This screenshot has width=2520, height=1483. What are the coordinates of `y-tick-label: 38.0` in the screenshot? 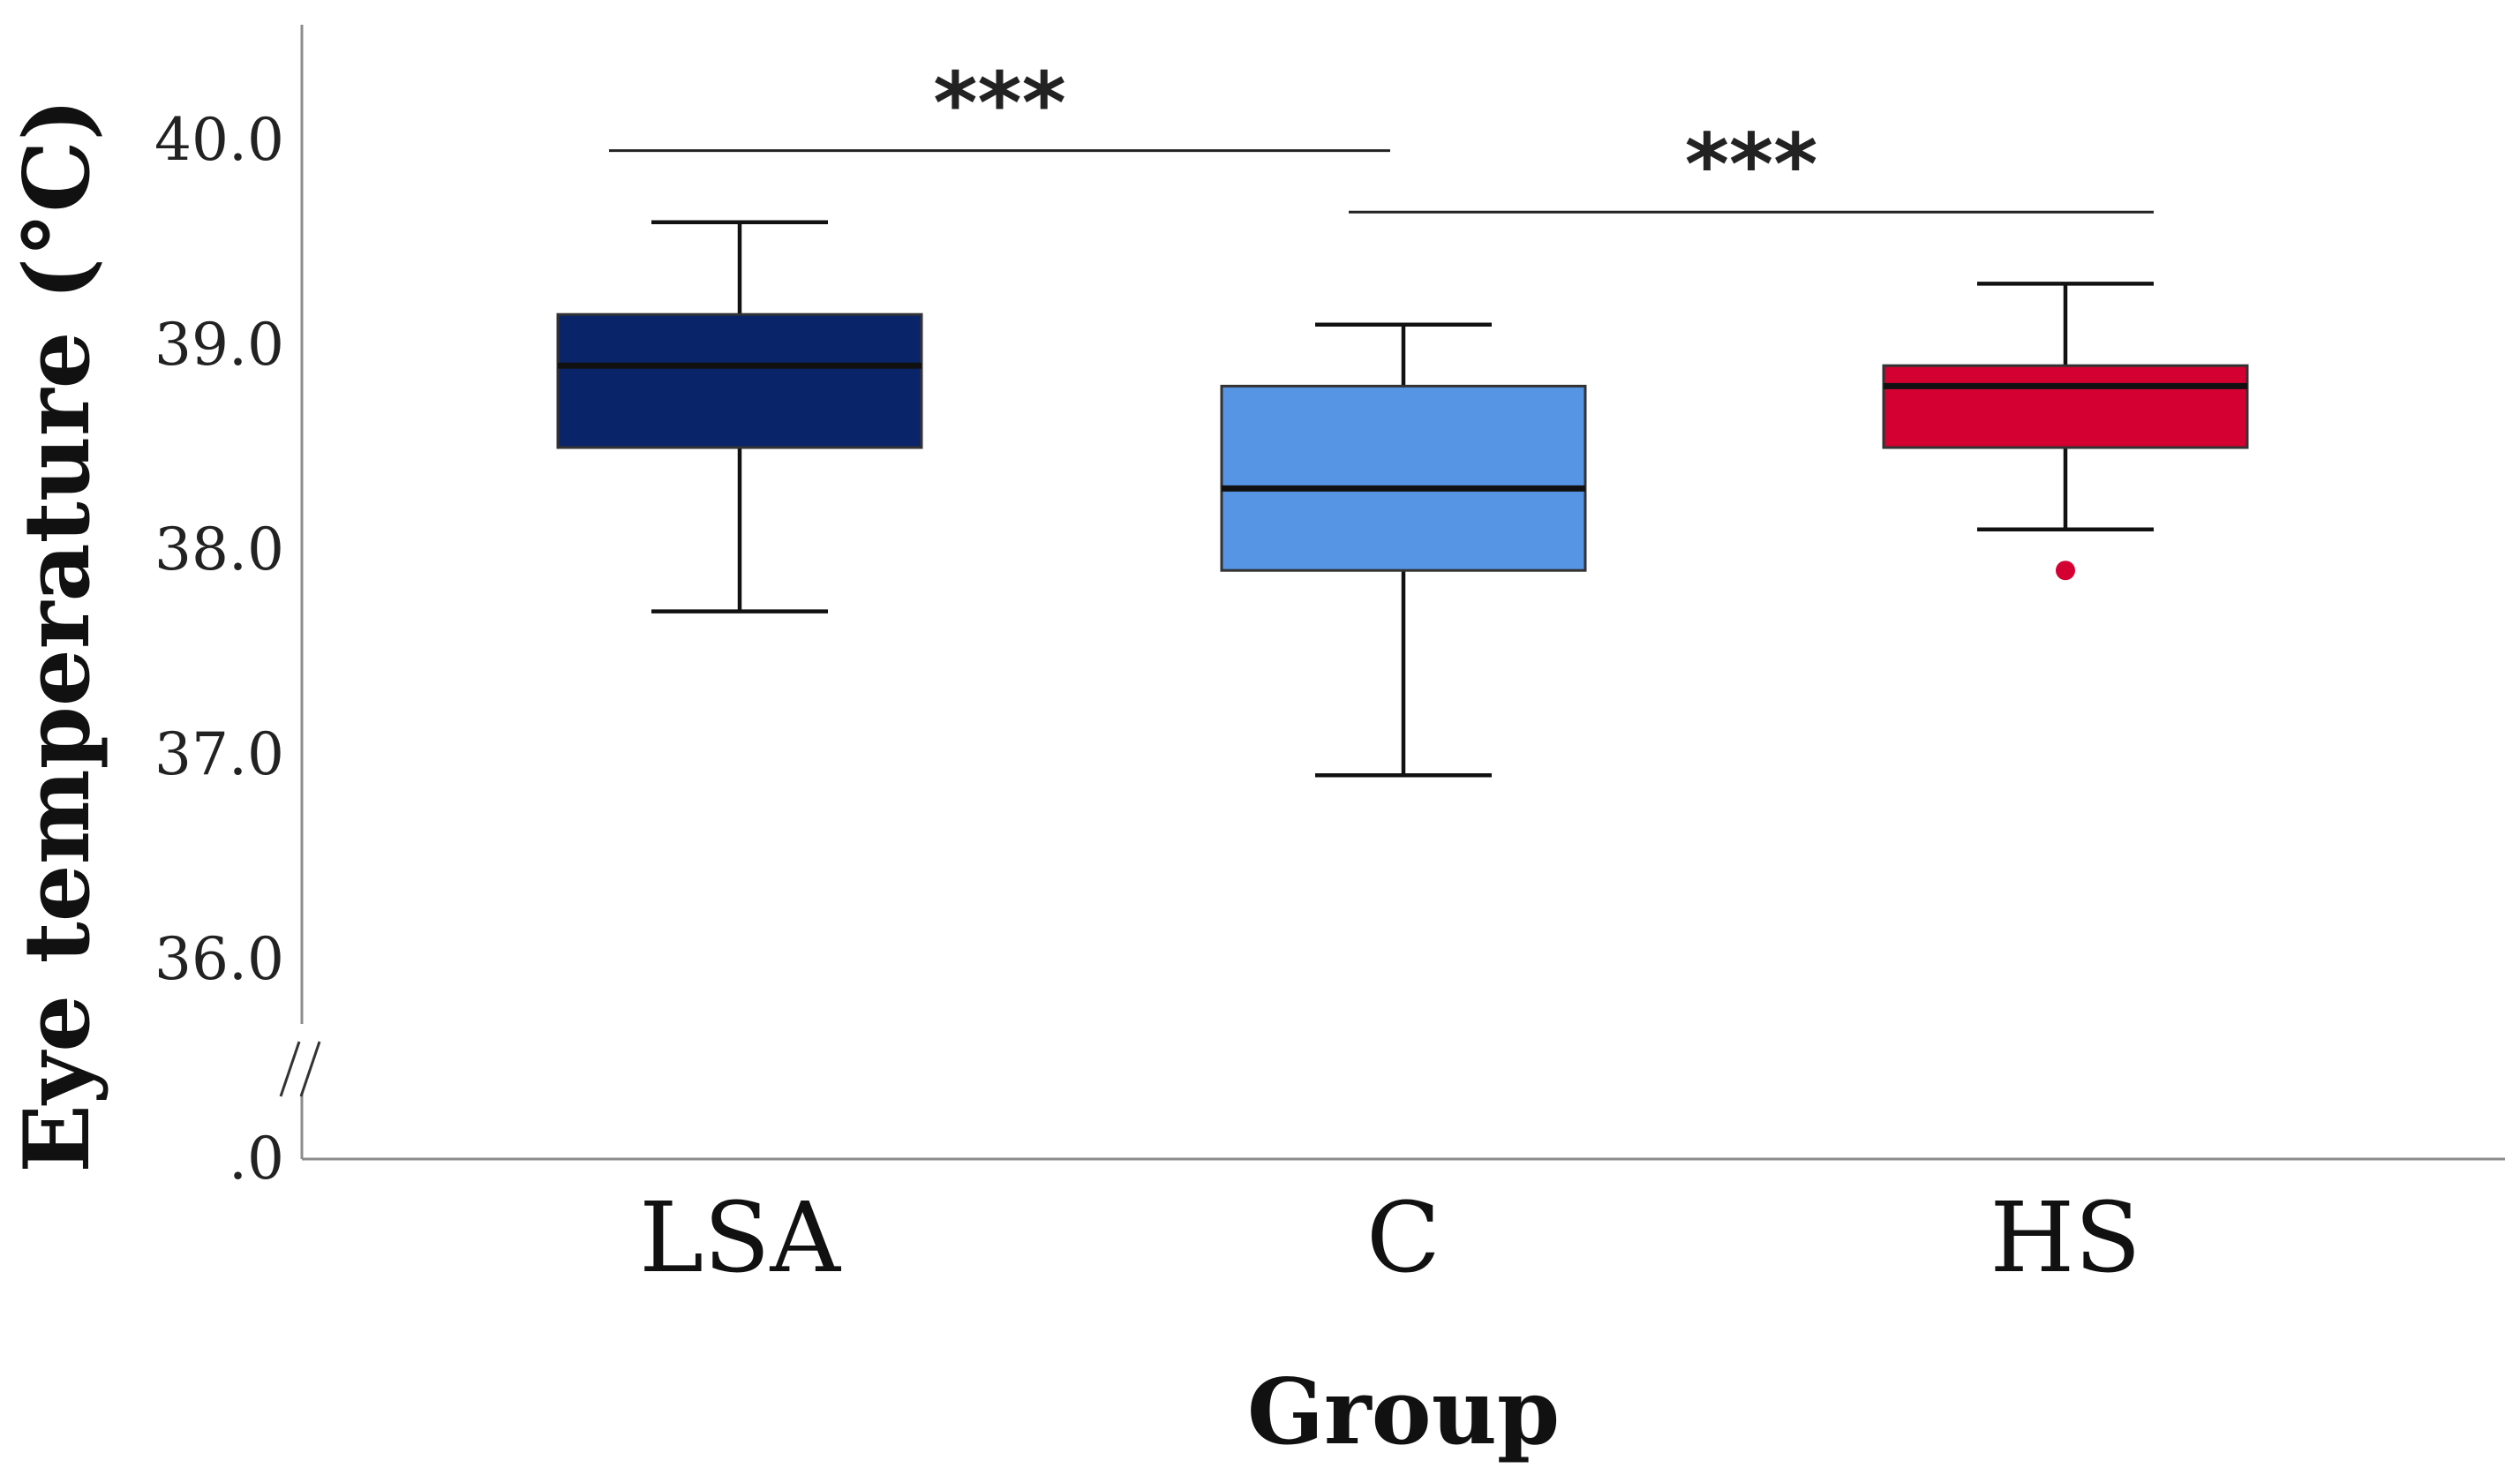 It's located at (219, 549).